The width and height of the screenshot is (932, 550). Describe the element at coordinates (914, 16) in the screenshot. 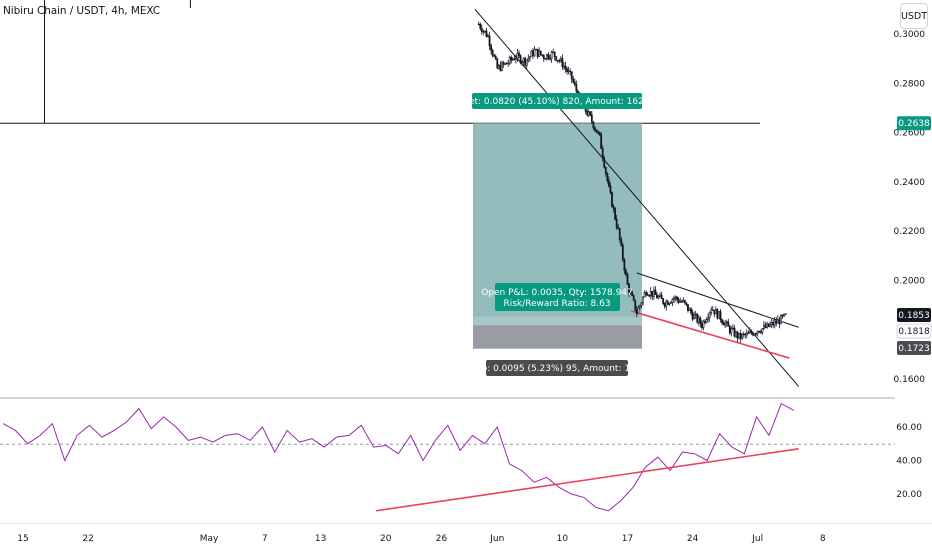

I see `currency-badge: USDT` at that location.